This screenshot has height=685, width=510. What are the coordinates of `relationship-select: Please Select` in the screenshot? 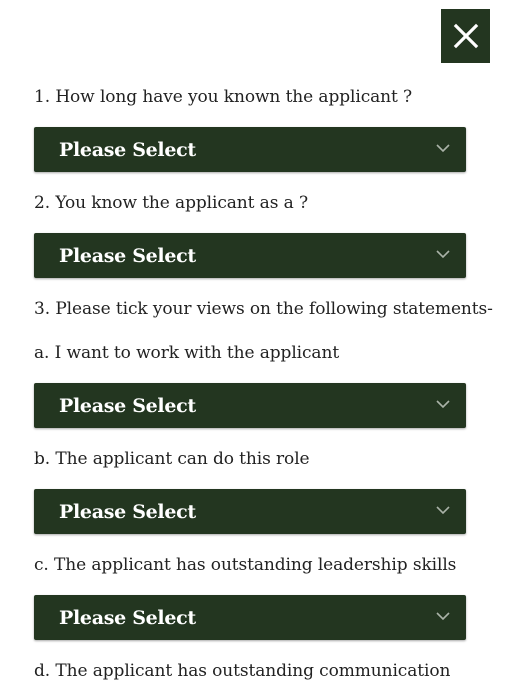 It's located at (250, 255).